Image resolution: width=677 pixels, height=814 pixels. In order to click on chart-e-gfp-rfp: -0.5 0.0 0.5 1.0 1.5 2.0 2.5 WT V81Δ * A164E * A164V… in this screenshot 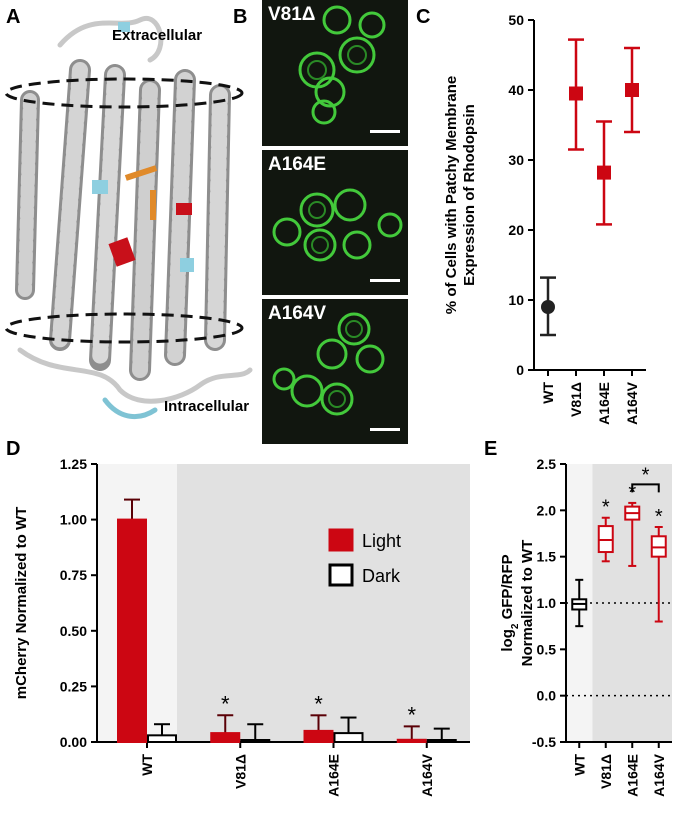, I will do `click(585, 626)`.